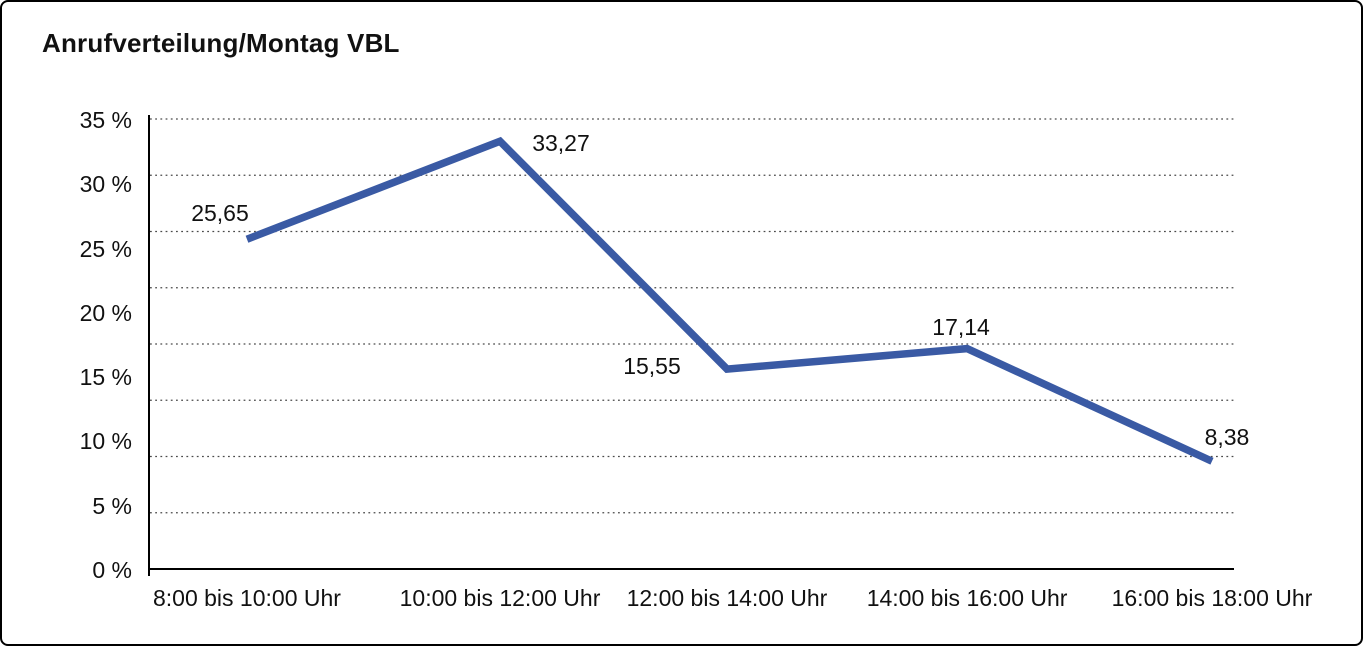  I want to click on value-label: 8,38, so click(1227, 437).